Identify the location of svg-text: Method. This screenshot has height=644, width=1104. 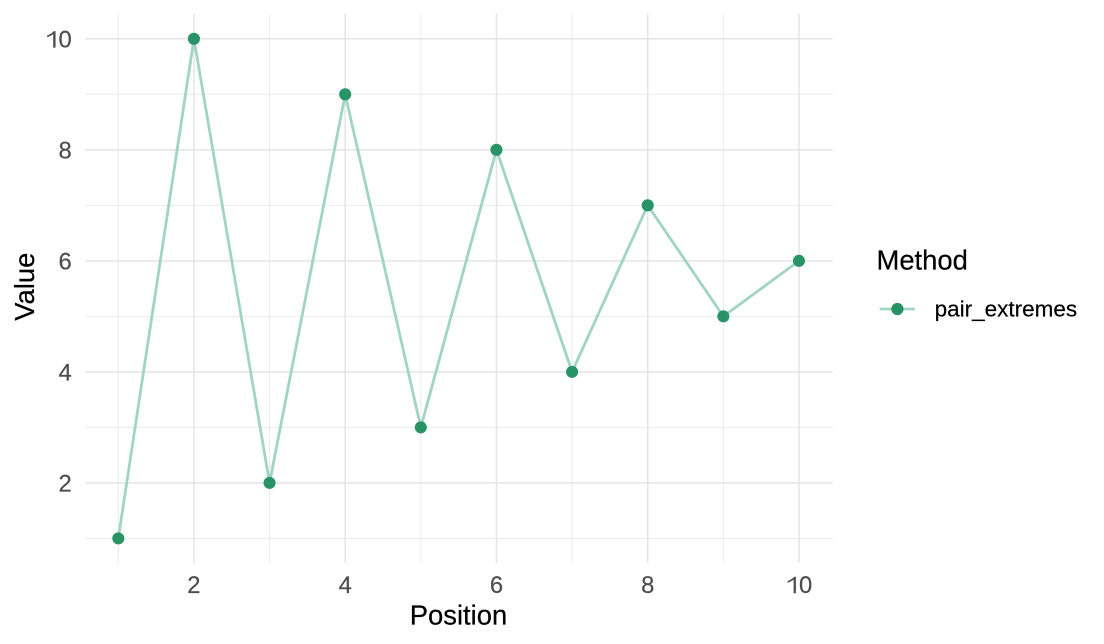
(922, 260).